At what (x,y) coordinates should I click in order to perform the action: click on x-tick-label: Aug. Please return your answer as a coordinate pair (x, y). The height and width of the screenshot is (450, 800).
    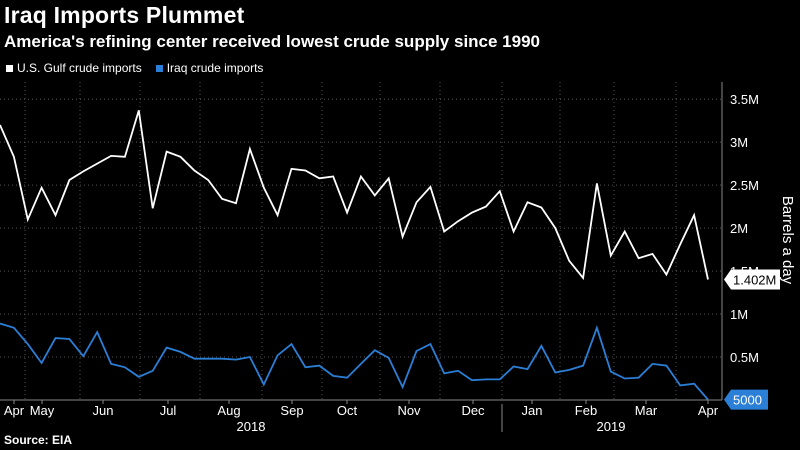
    Looking at the image, I should click on (228, 410).